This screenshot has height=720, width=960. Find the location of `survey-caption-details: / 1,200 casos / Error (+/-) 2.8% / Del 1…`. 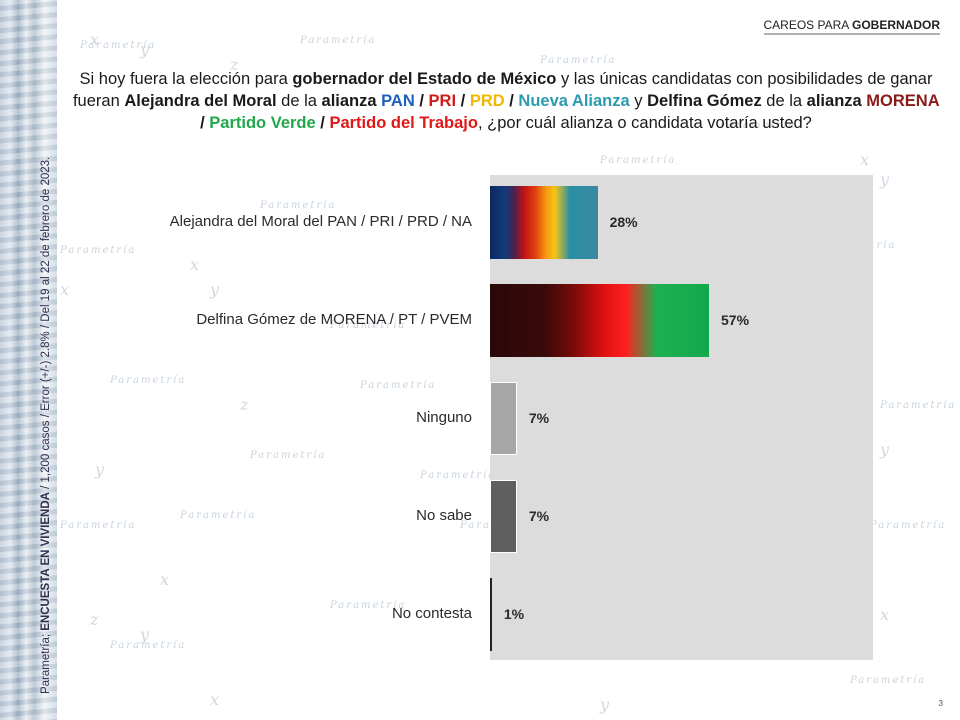

survey-caption-details: / 1,200 casos / Error (+/-) 2.8% / Del 1… is located at coordinates (46, 324).